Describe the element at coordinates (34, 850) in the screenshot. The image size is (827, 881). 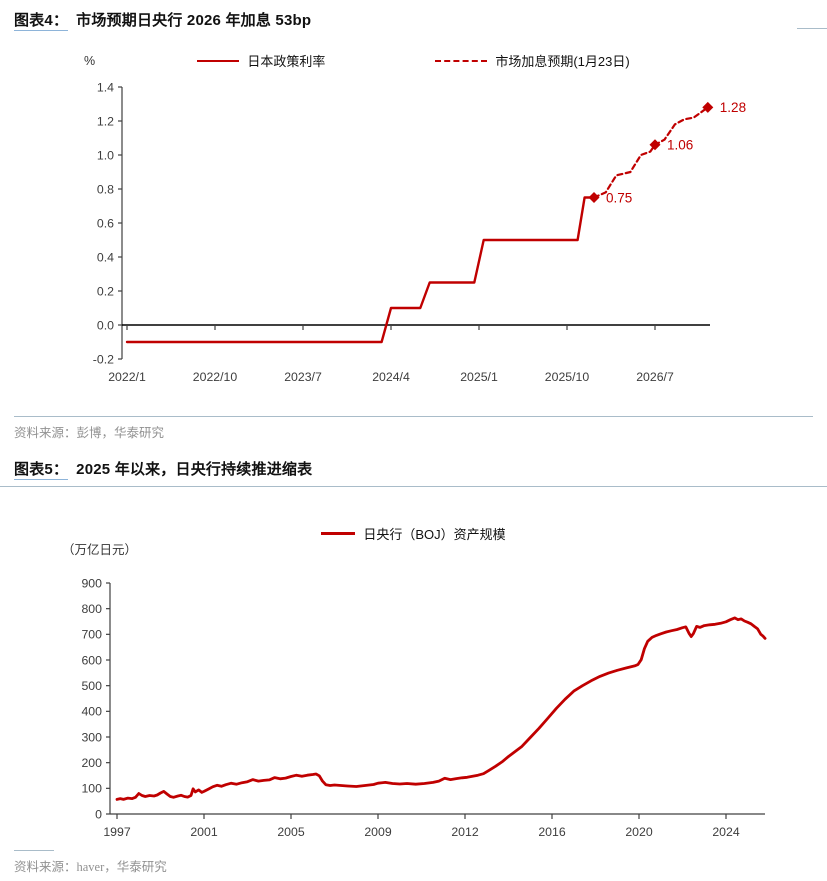
I see `fig5-bottom-rule` at that location.